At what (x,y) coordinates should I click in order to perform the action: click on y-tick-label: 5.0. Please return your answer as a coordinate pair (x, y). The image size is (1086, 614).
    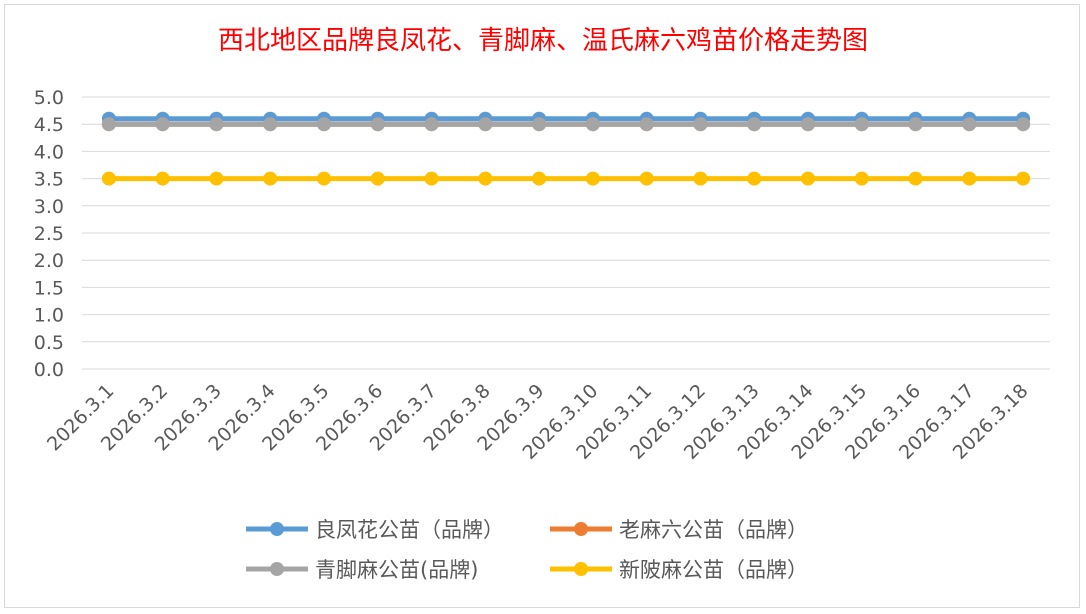
    Looking at the image, I should click on (49, 98).